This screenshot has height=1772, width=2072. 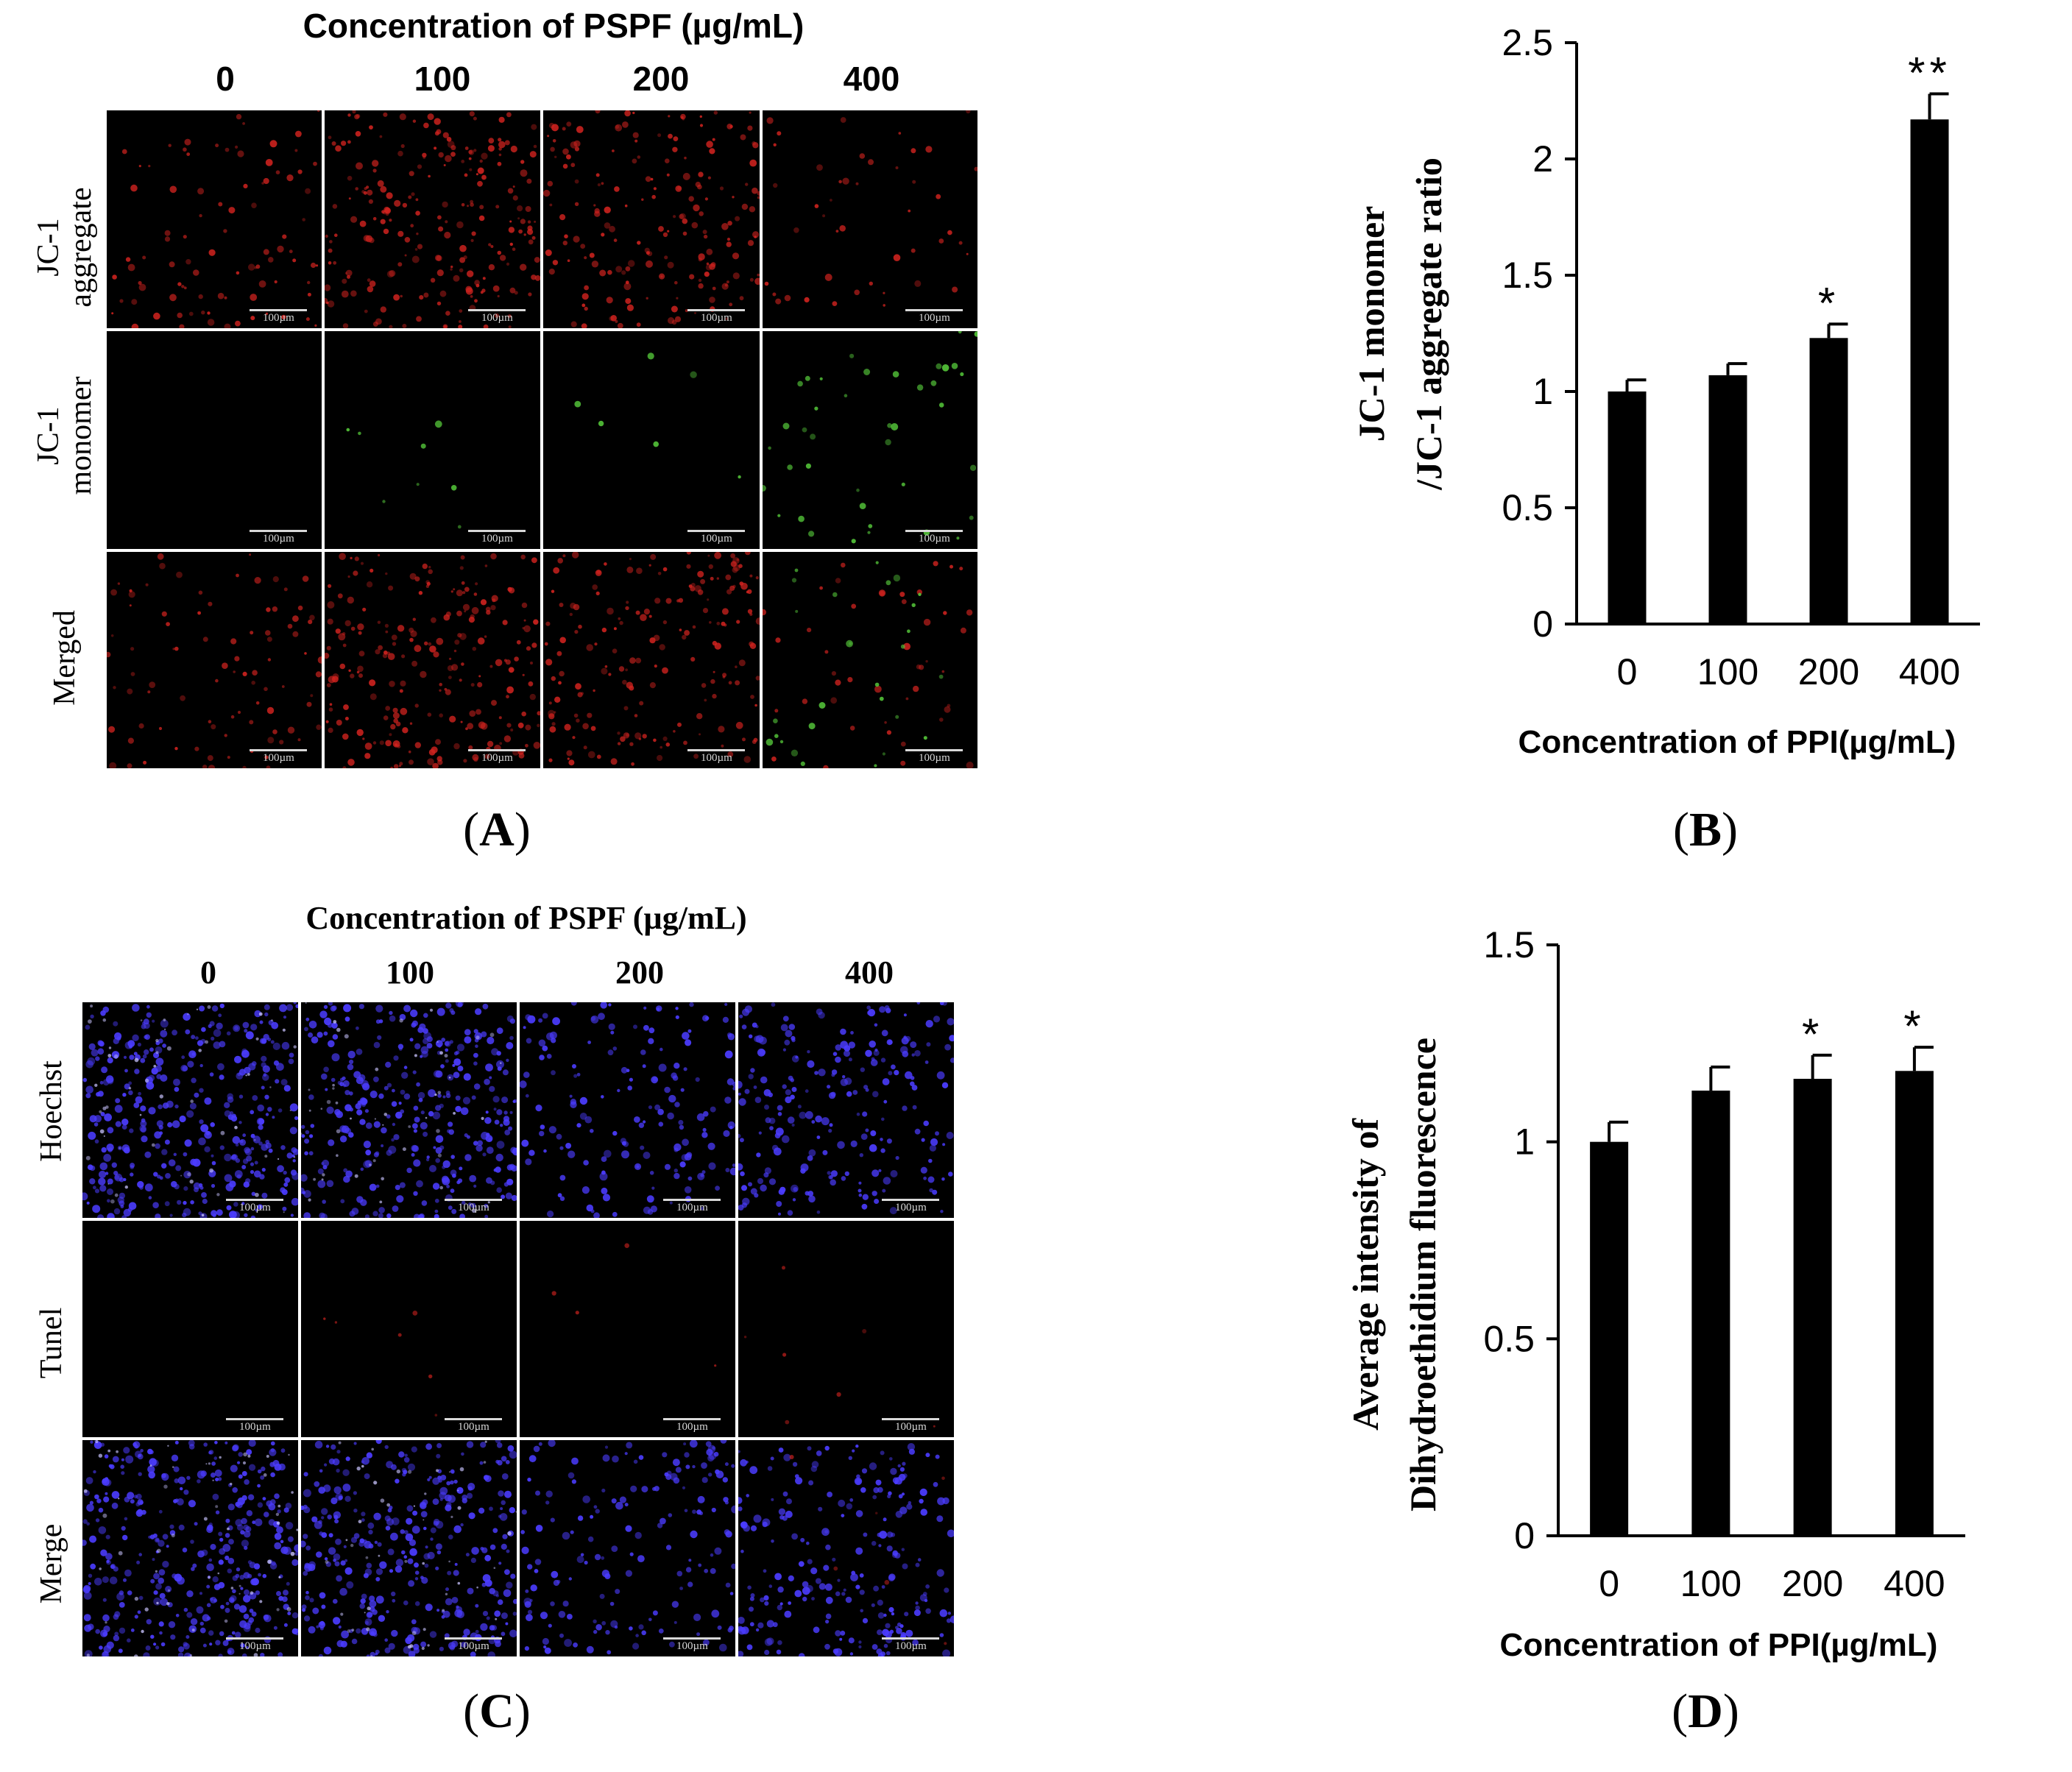 What do you see at coordinates (190, 1110) in the screenshot?
I see `panel-c-micrograph-r1-c1: 100µm` at bounding box center [190, 1110].